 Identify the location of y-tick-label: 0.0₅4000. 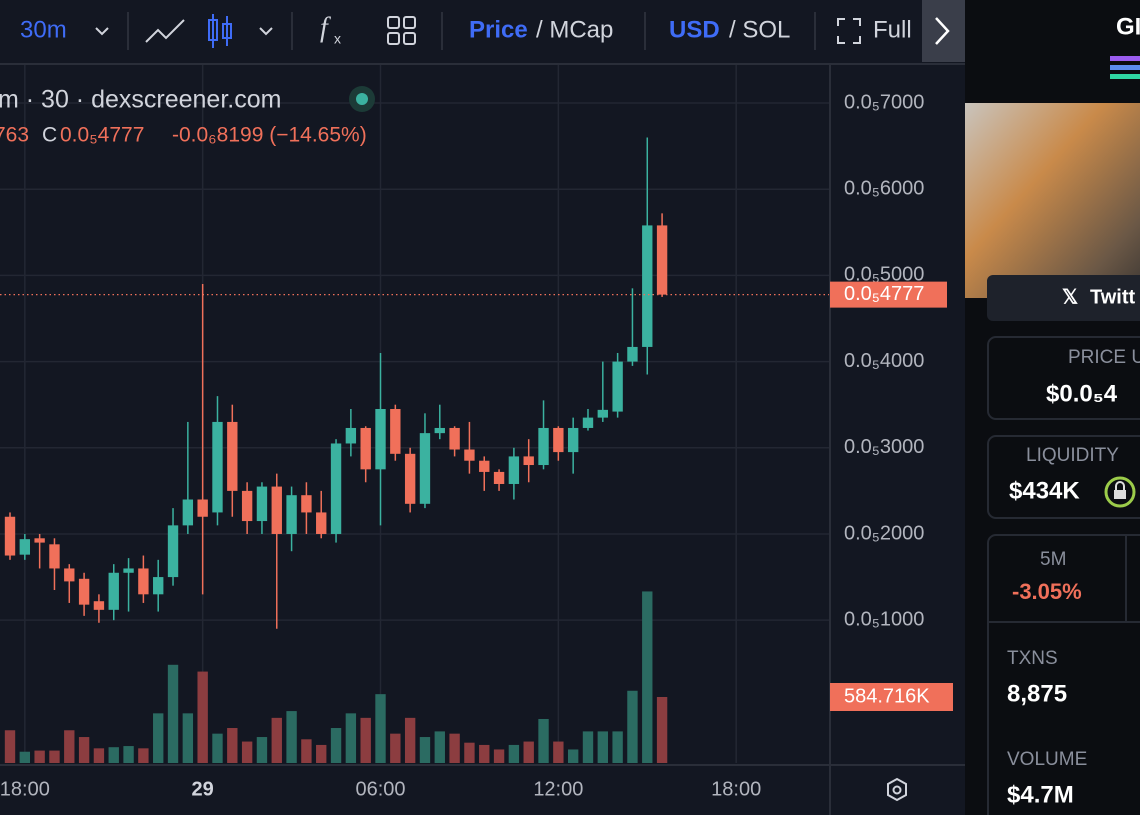
(884, 361).